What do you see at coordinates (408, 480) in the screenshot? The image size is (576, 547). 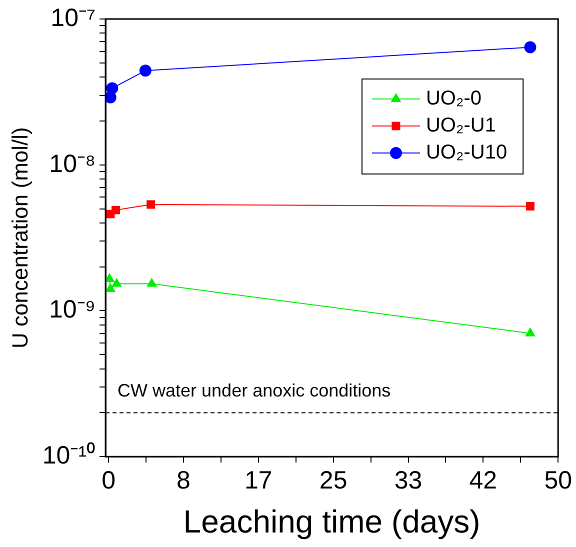 I see `x-tick-label: 33` at bounding box center [408, 480].